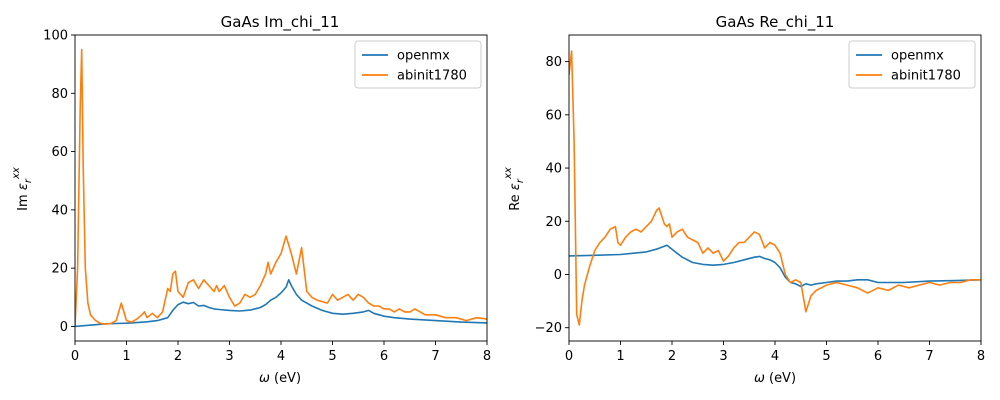 The image size is (1000, 400). I want to click on y-tick-label: −20, so click(548, 328).